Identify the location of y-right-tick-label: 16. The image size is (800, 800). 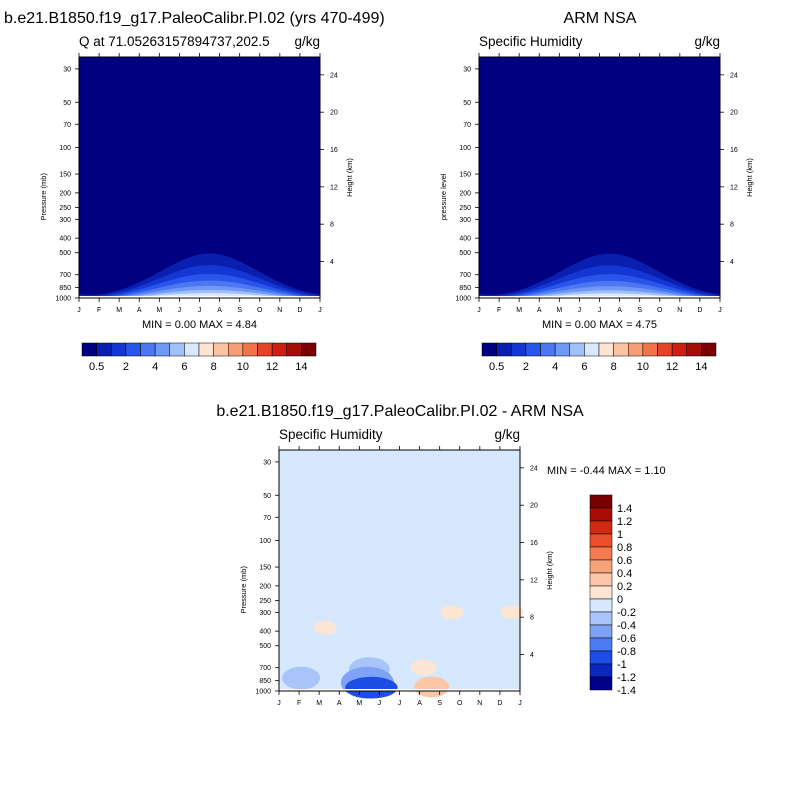
(334, 150).